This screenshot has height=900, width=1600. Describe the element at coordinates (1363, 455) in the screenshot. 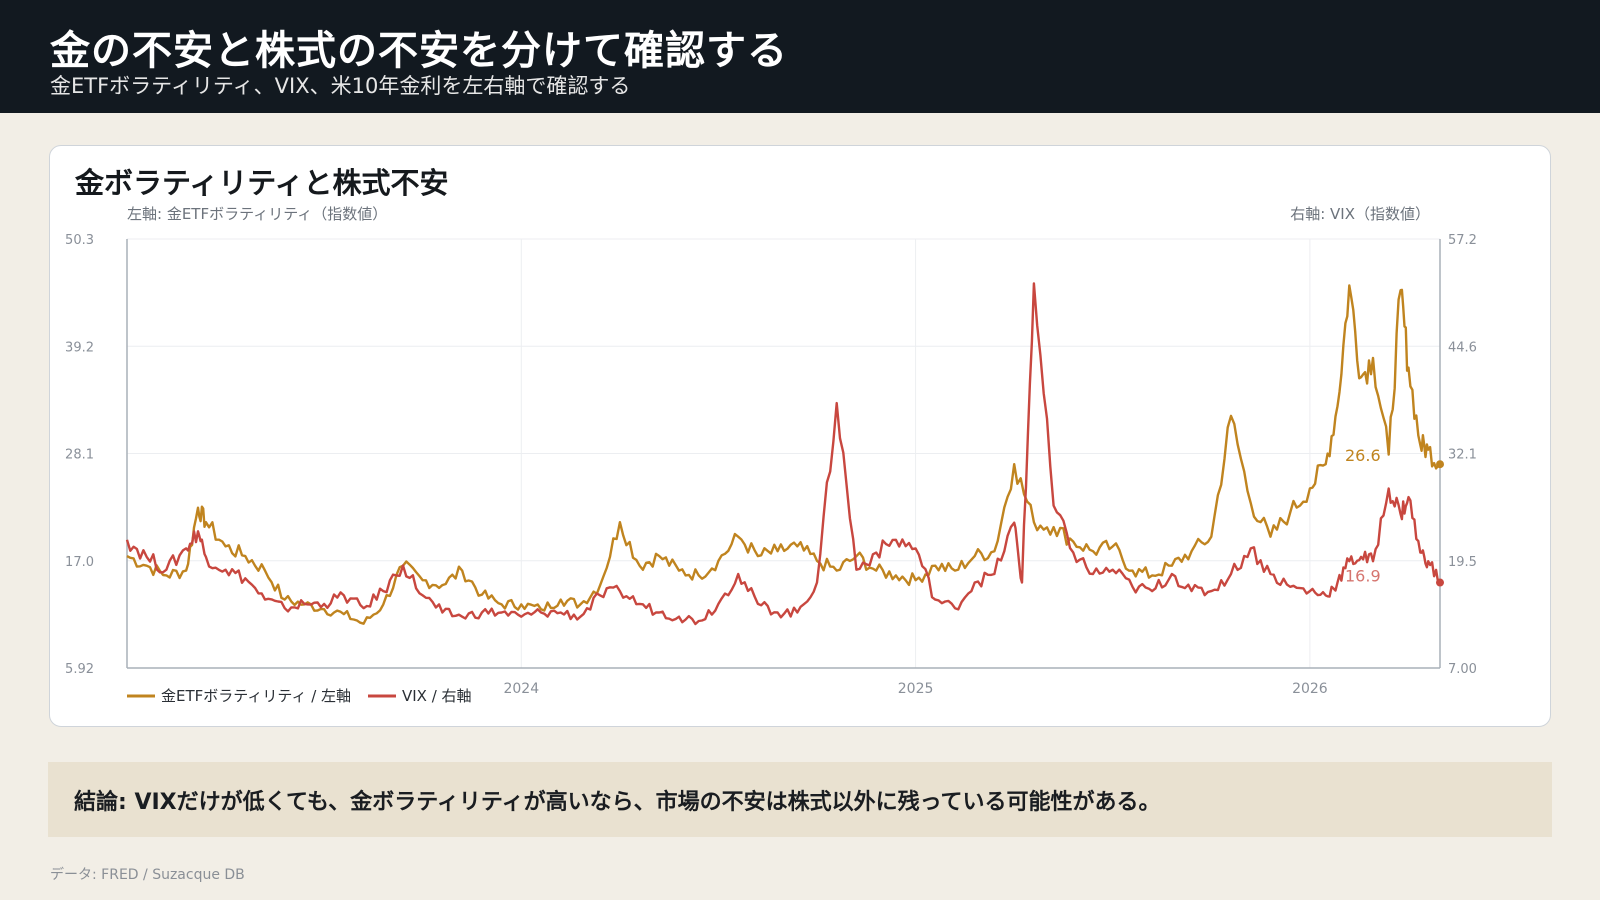

I see `gold-end-value-label: 26.6` at that location.